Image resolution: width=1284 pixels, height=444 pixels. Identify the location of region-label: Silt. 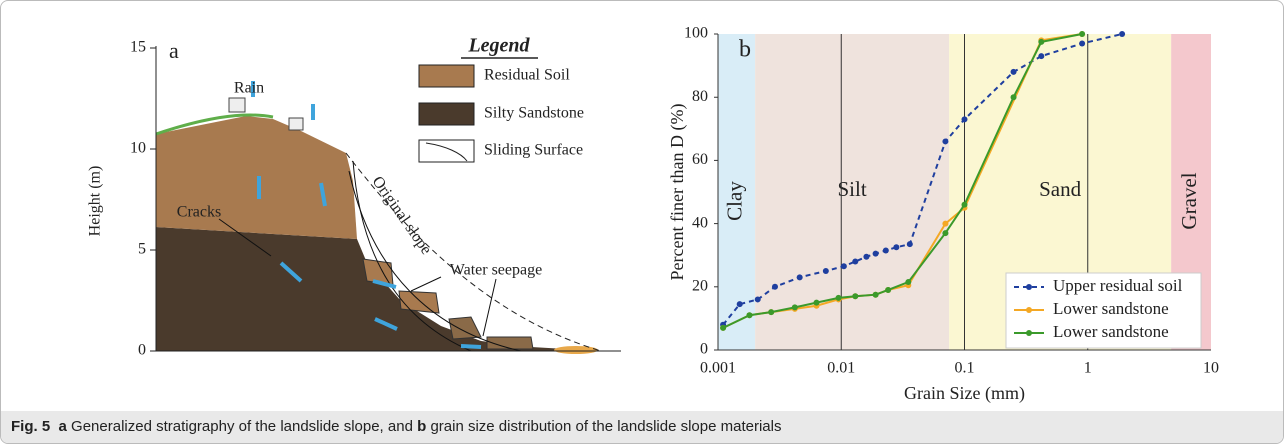
(852, 189).